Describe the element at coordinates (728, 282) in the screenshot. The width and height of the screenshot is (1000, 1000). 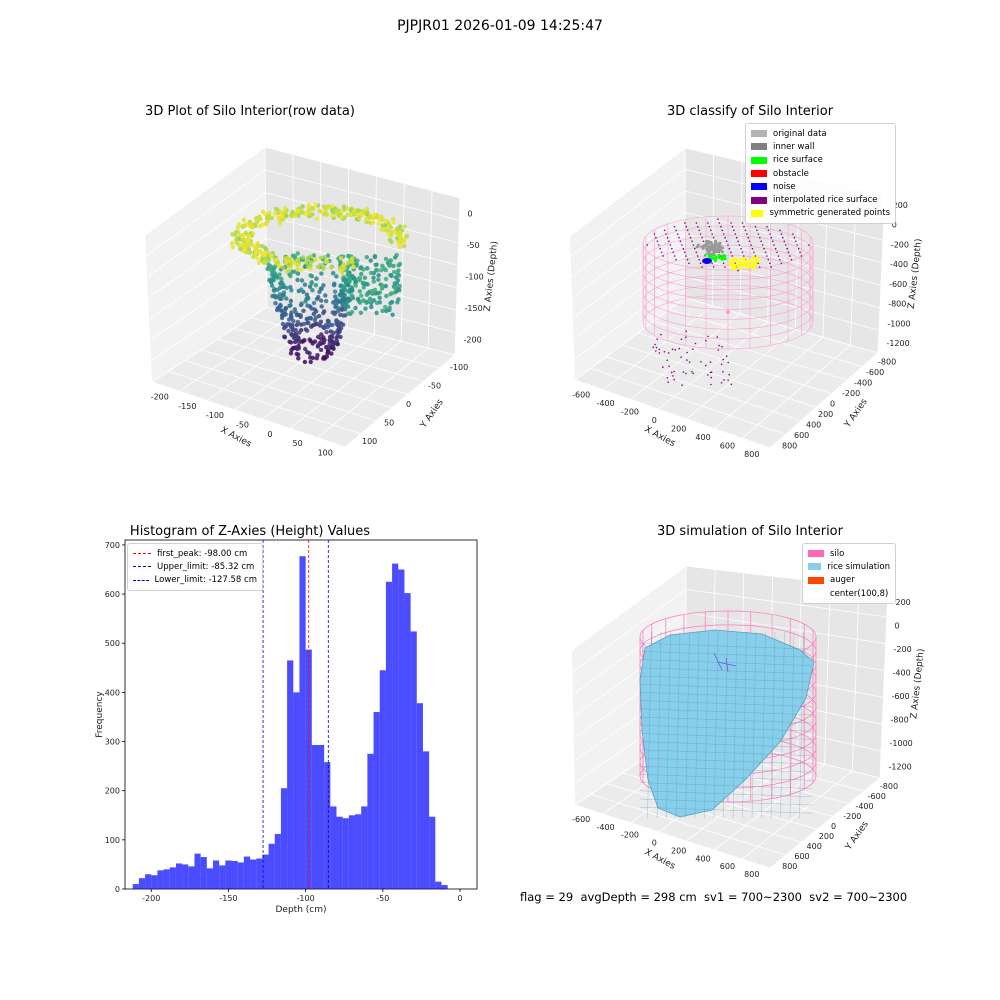
I see `silo-wireframe` at that location.